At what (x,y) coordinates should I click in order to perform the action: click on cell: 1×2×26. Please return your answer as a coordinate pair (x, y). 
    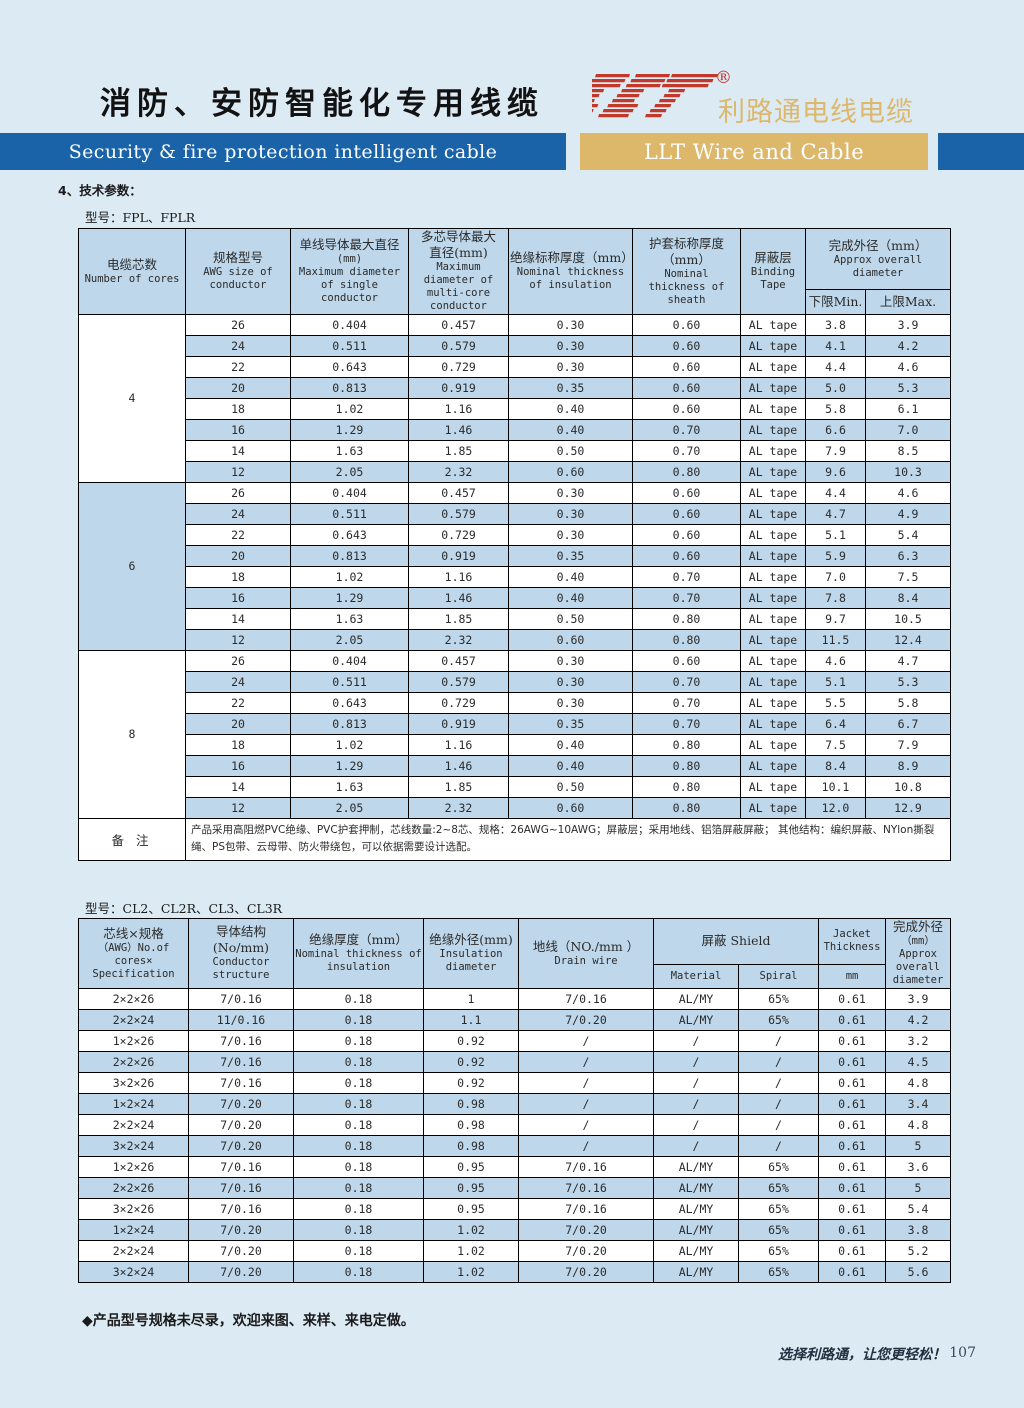
    Looking at the image, I should click on (133, 1166).